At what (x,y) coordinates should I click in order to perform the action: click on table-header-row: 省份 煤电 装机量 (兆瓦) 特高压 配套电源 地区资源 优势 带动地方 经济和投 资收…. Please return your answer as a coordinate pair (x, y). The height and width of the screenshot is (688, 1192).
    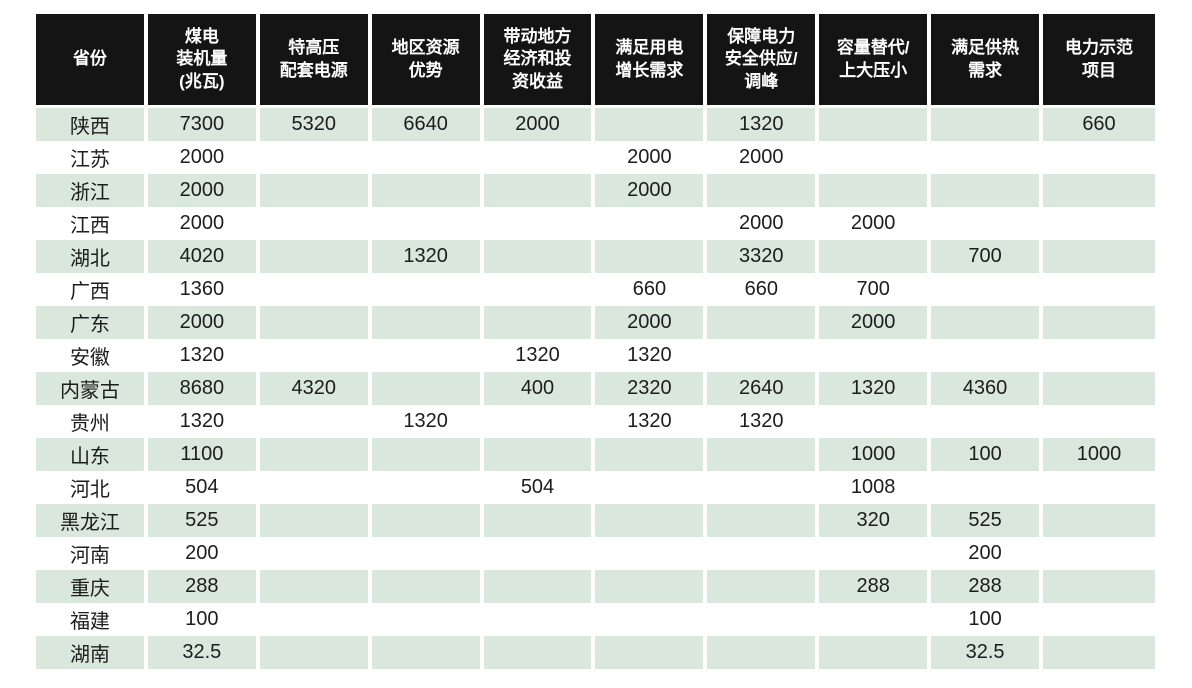
    Looking at the image, I should click on (595, 61).